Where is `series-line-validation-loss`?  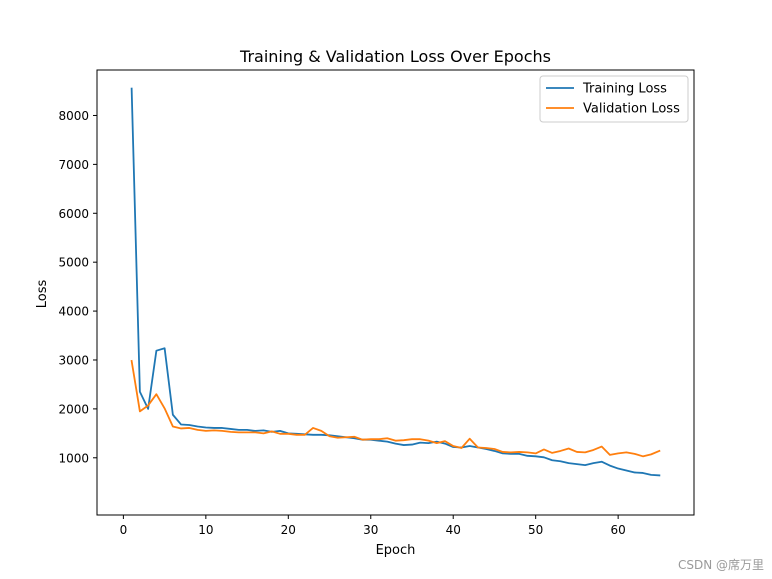 series-line-validation-loss is located at coordinates (395, 408).